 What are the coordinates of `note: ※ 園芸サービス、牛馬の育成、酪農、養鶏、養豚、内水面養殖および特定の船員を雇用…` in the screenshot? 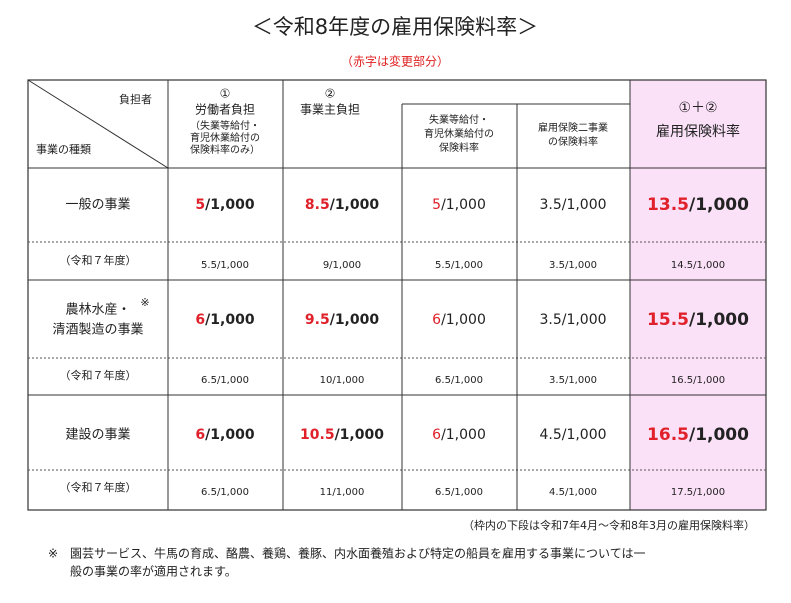 It's located at (346, 553).